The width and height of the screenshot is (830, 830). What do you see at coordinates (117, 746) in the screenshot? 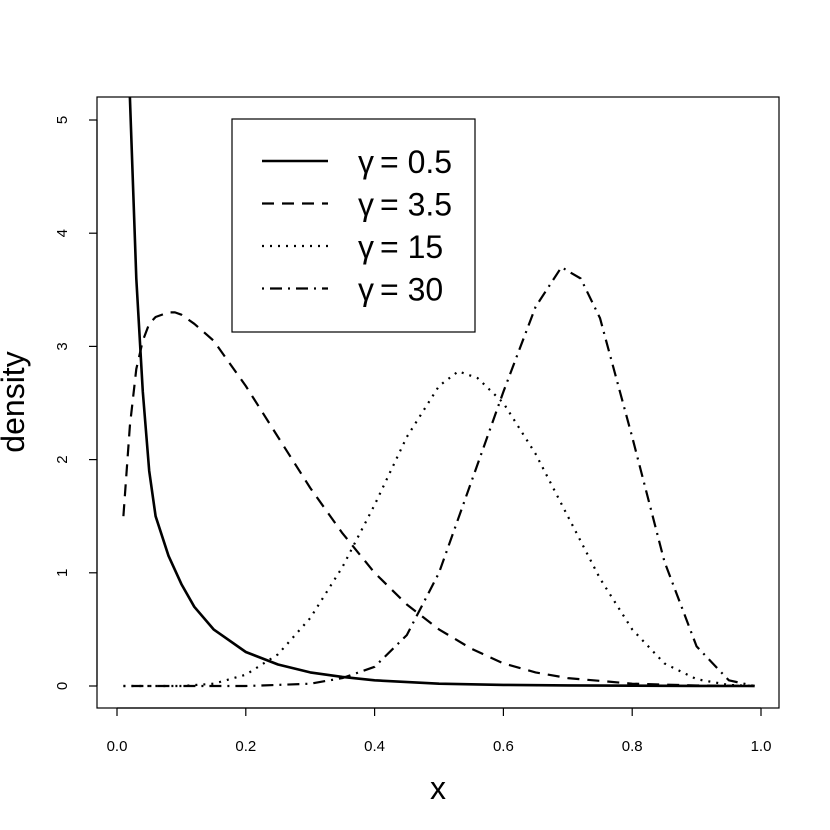
I see `x-tick-label: 0.0` at bounding box center [117, 746].